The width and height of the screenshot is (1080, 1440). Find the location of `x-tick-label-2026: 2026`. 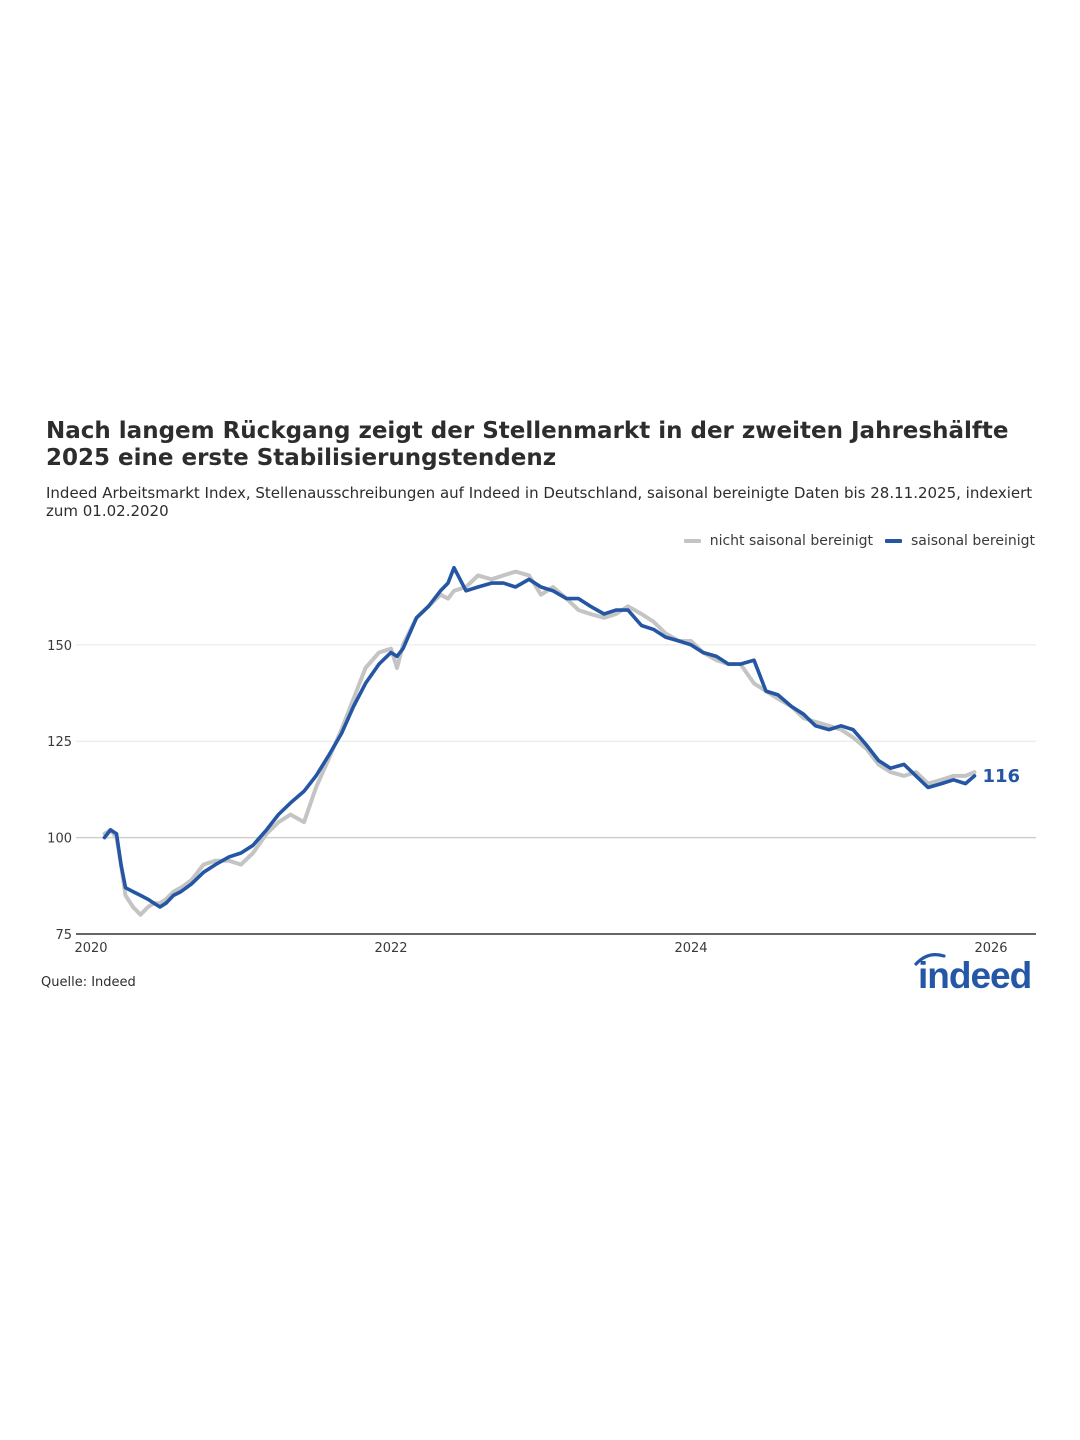

x-tick-label-2026: 2026 is located at coordinates (990, 948).